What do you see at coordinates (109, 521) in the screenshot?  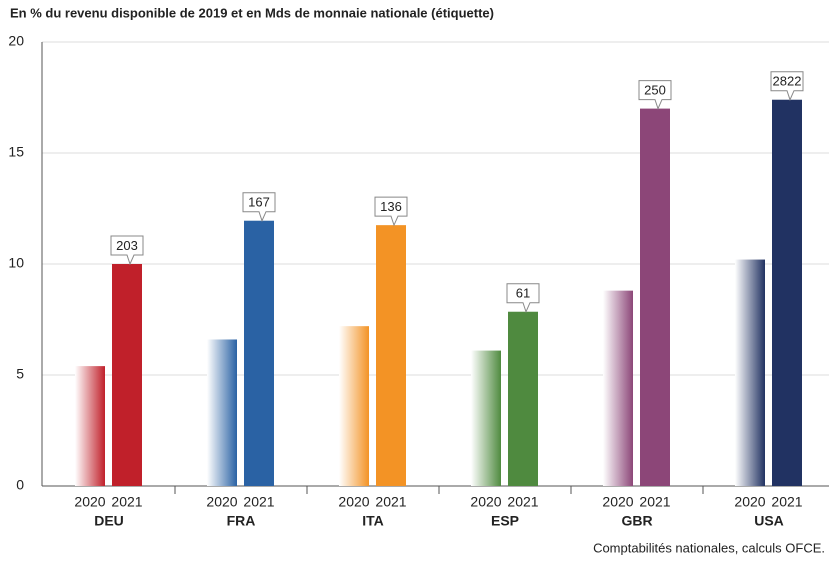 I see `category-label: DEU` at bounding box center [109, 521].